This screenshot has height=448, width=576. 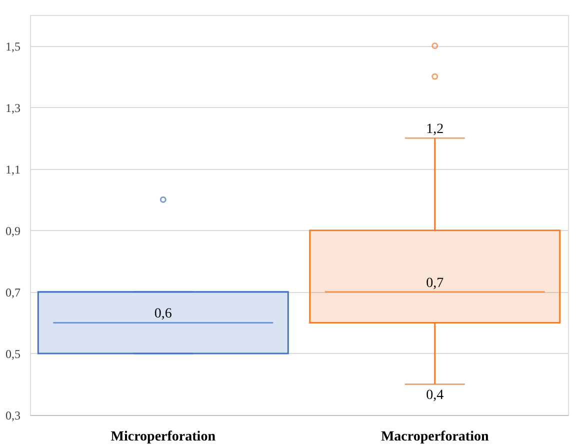 What do you see at coordinates (13, 353) in the screenshot?
I see `y-tick-label: 0,5` at bounding box center [13, 353].